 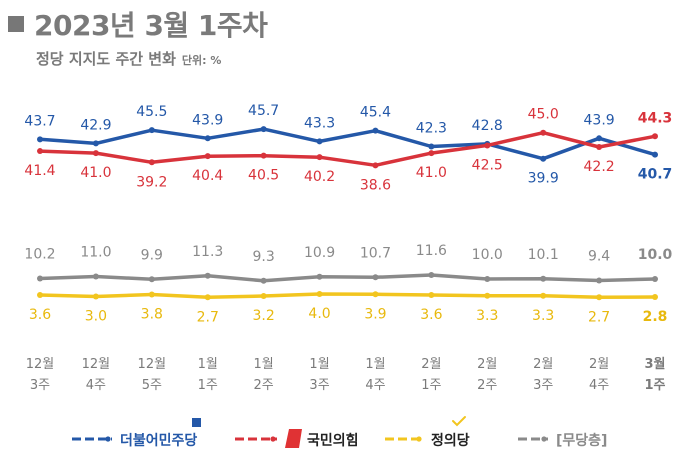 I want to click on data-label: 10.2, so click(x=39, y=255).